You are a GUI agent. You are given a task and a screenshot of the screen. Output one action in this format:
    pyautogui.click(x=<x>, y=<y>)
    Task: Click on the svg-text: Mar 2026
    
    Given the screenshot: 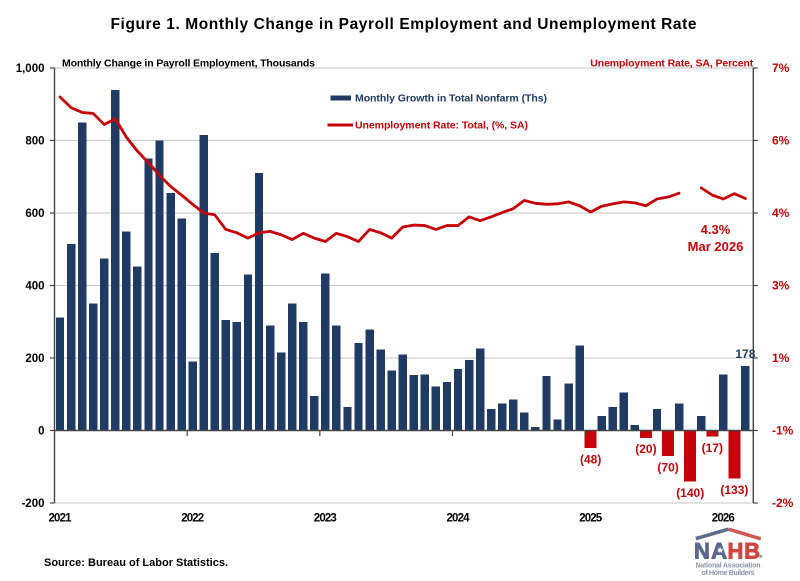 What is the action you would take?
    pyautogui.click(x=716, y=246)
    